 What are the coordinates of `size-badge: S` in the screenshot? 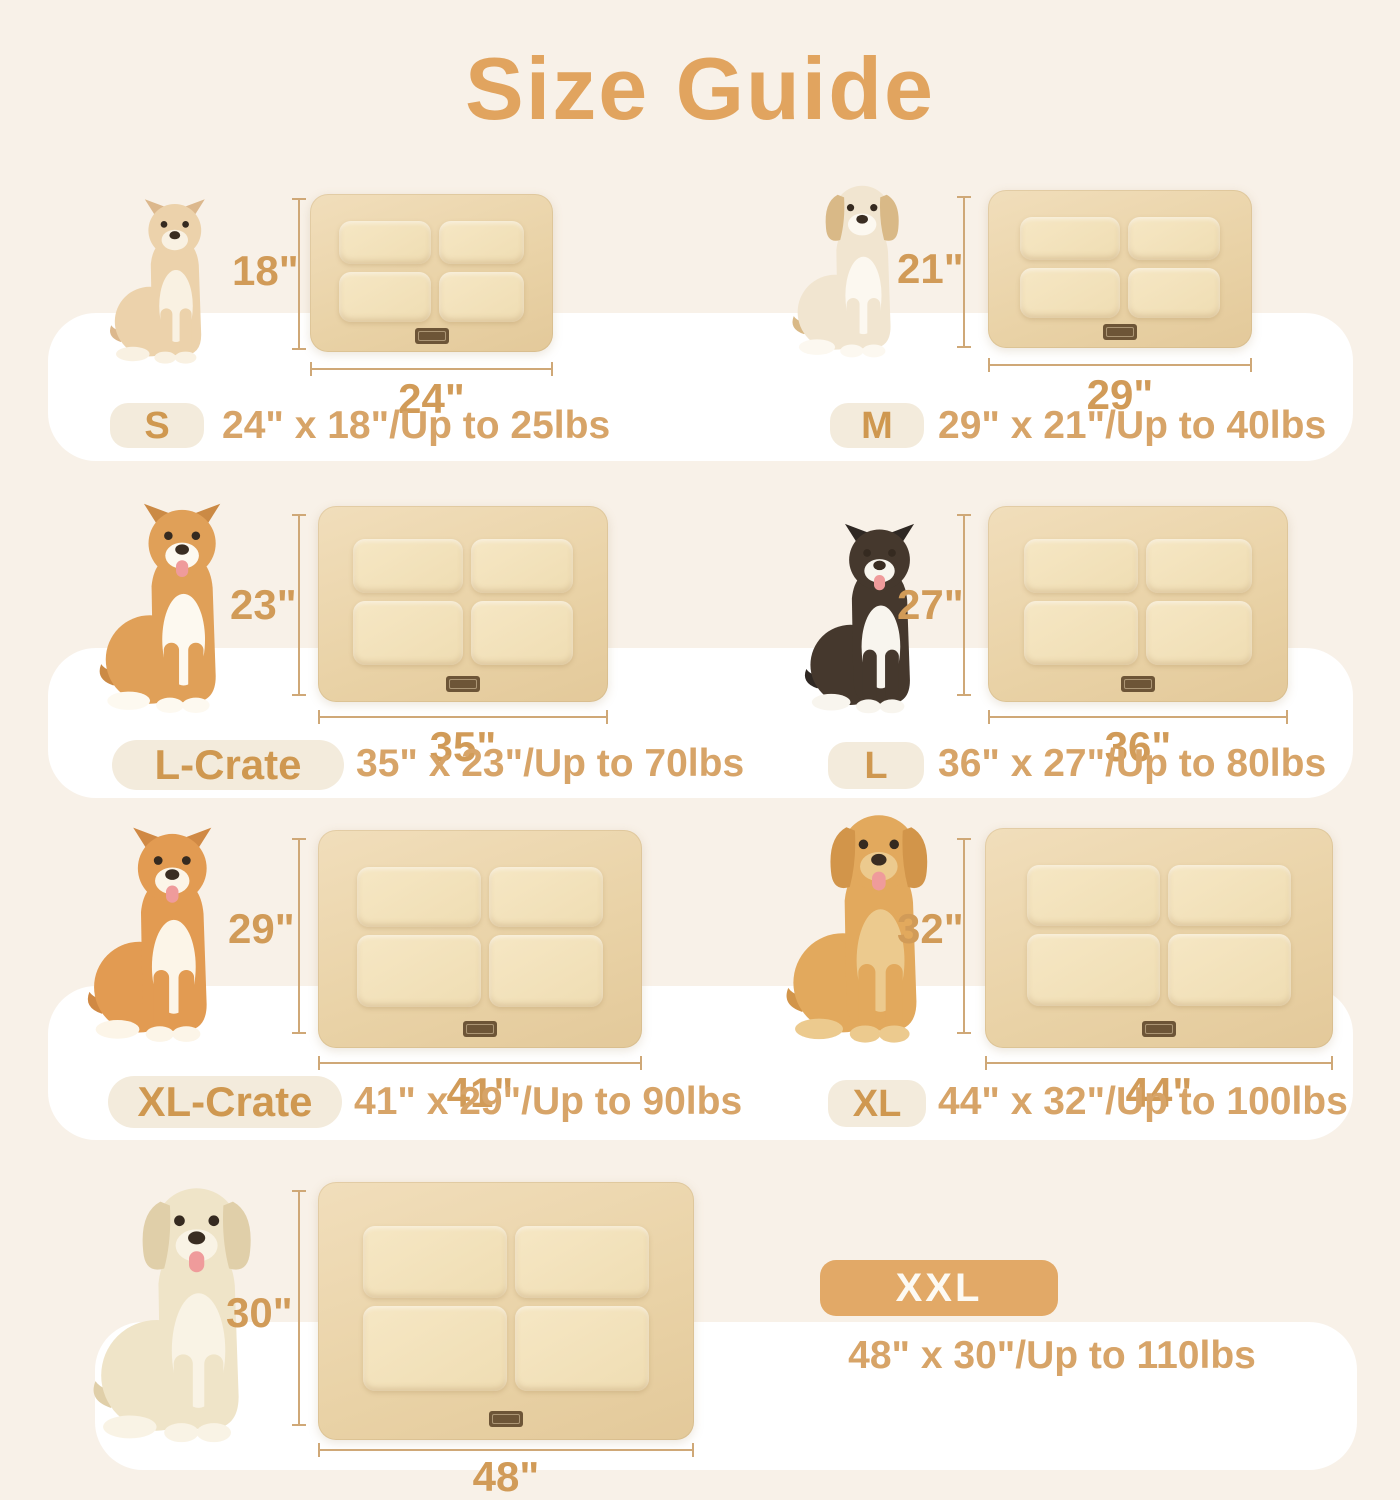 It's located at (157, 425).